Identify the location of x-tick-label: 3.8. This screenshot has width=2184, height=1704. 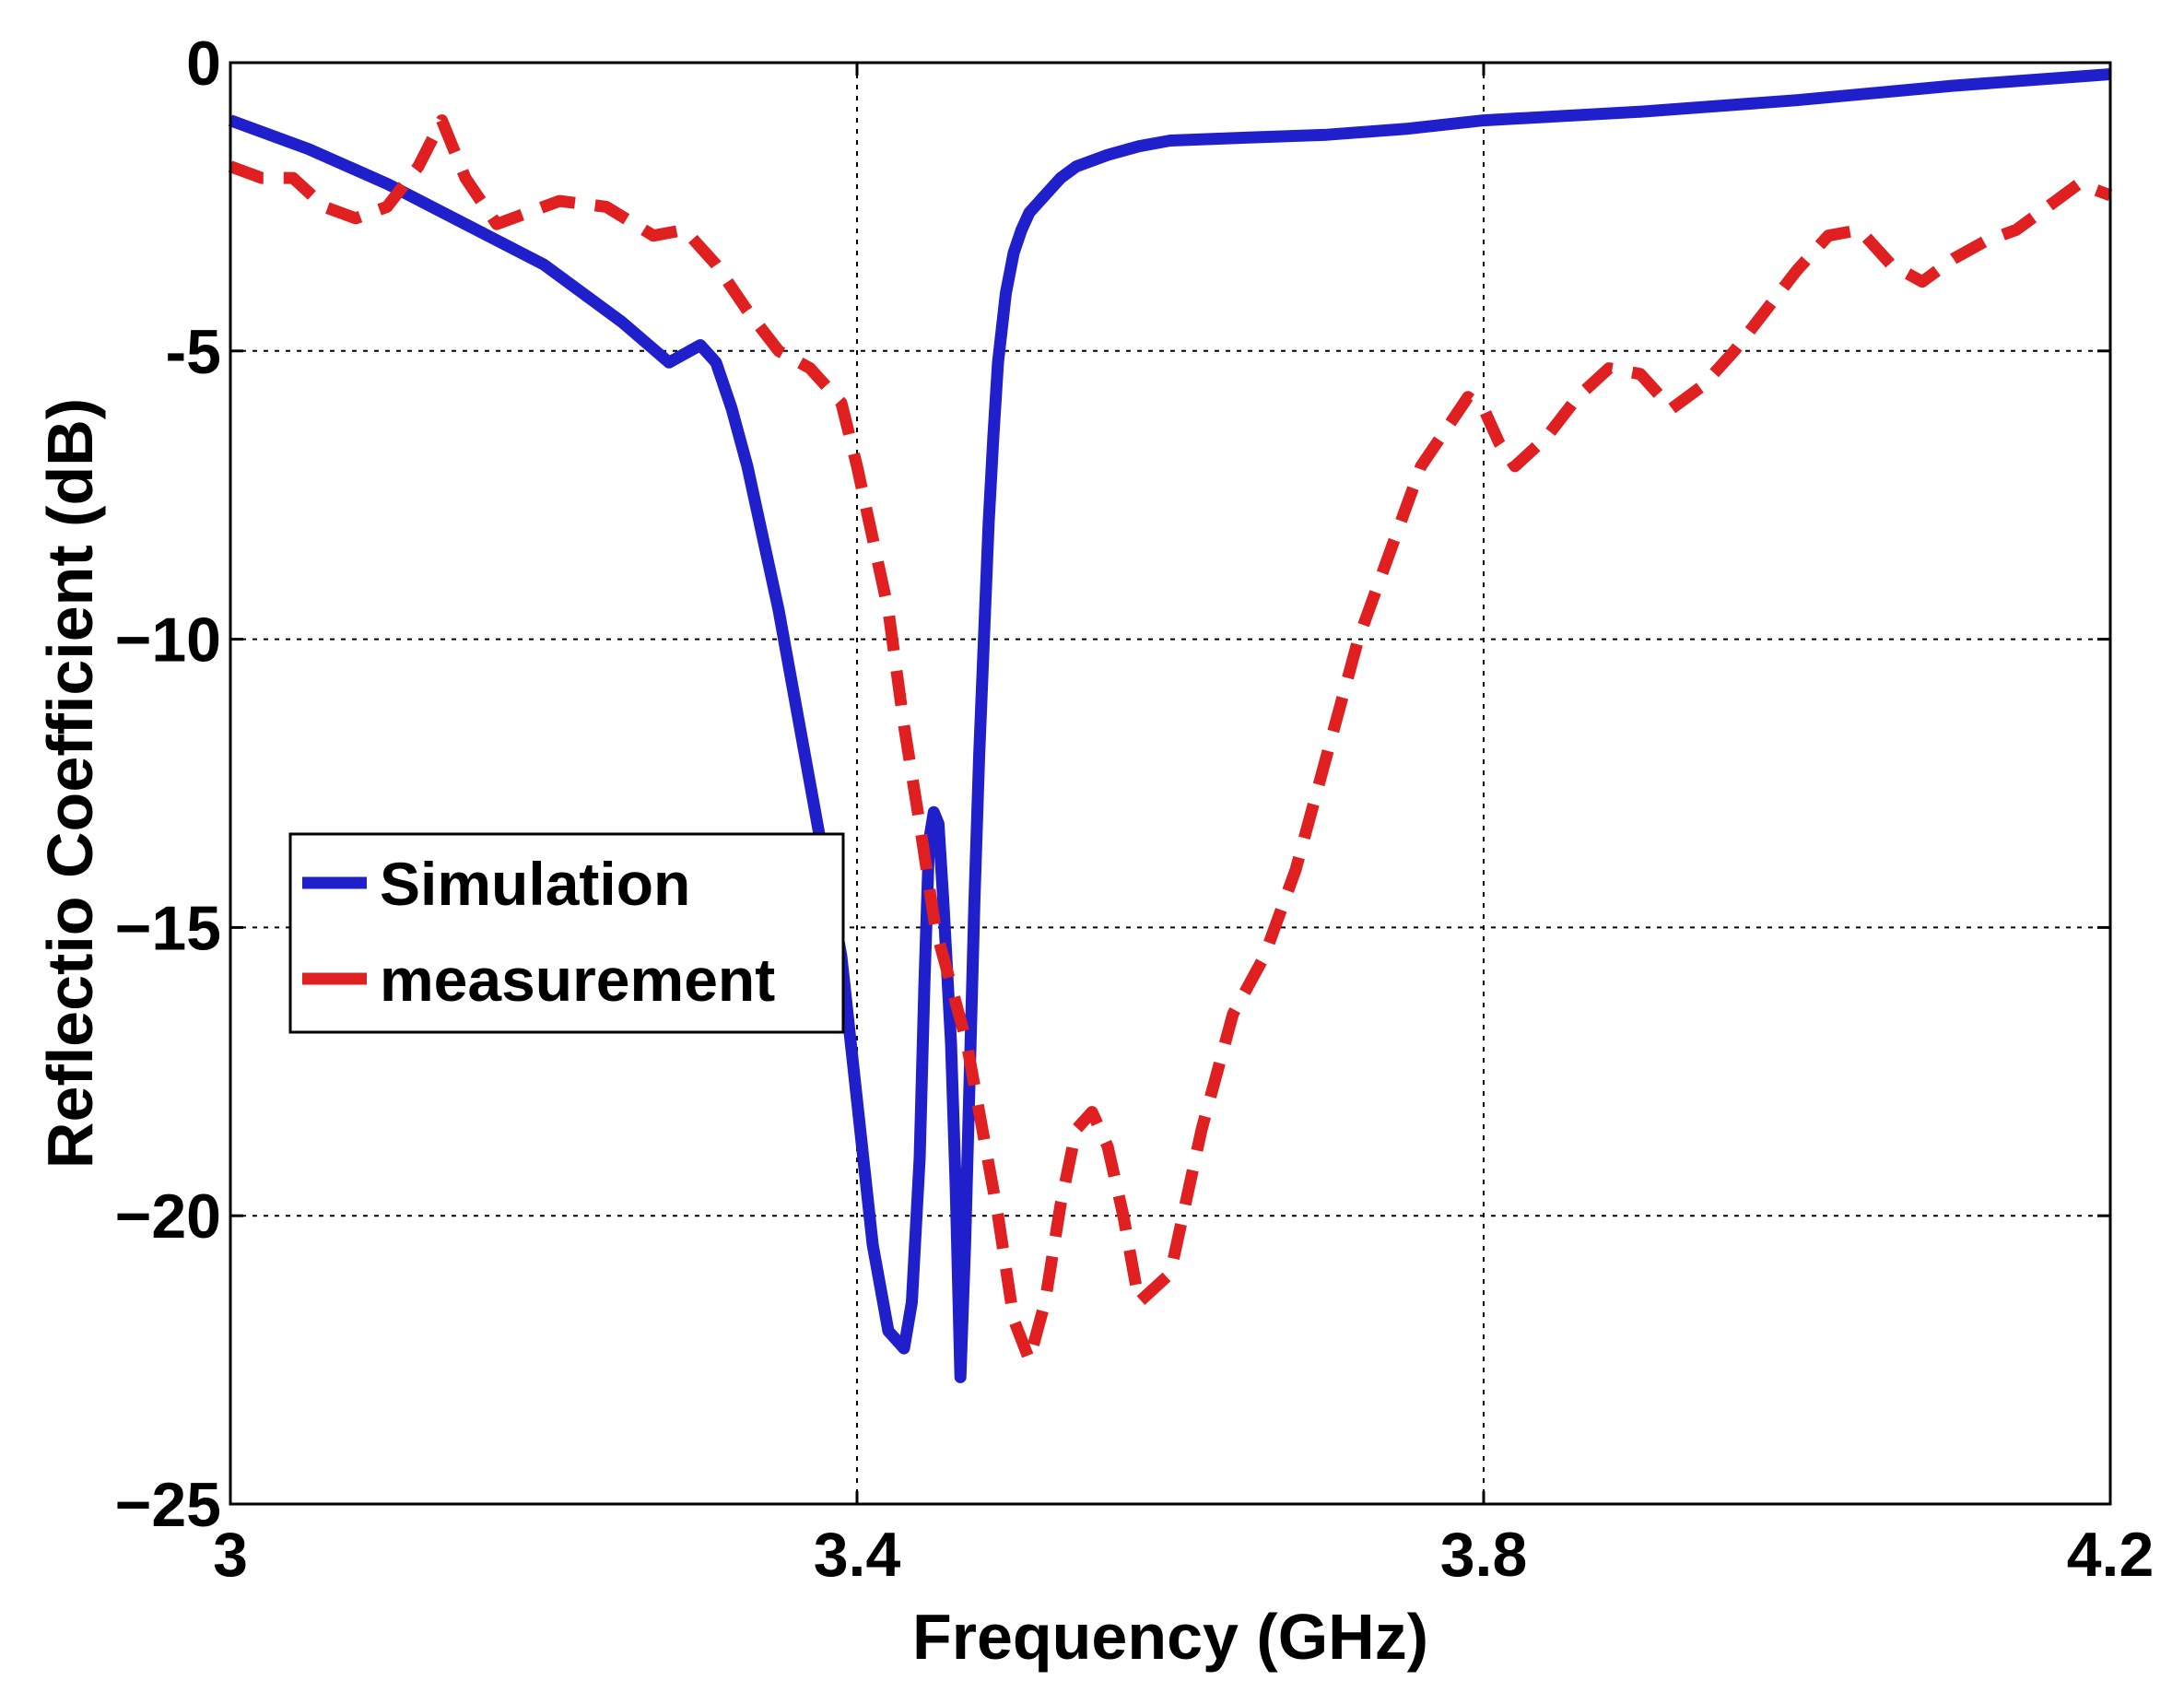
(1484, 1555).